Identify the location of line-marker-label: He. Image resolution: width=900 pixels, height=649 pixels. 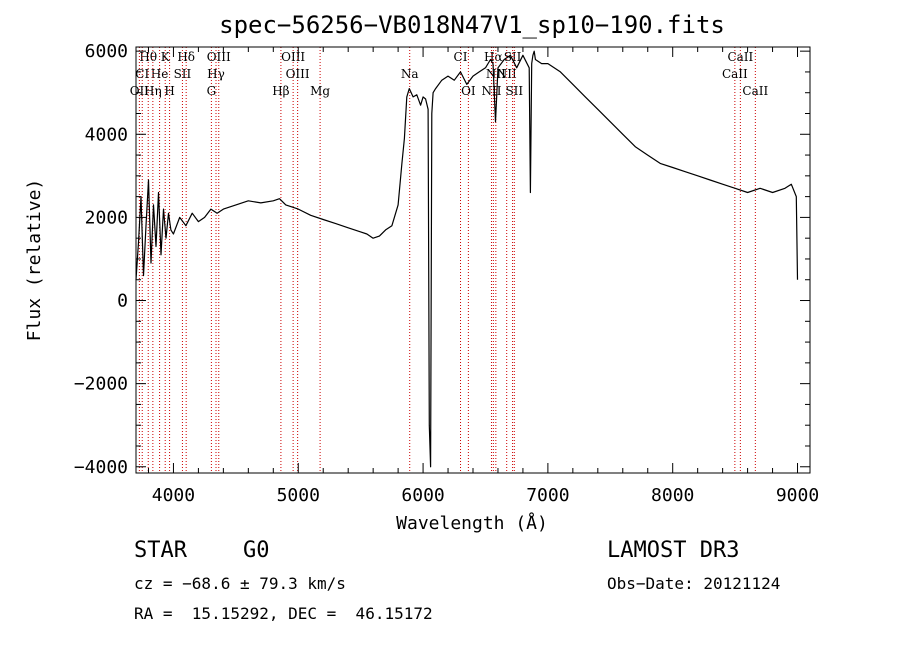
(160, 74).